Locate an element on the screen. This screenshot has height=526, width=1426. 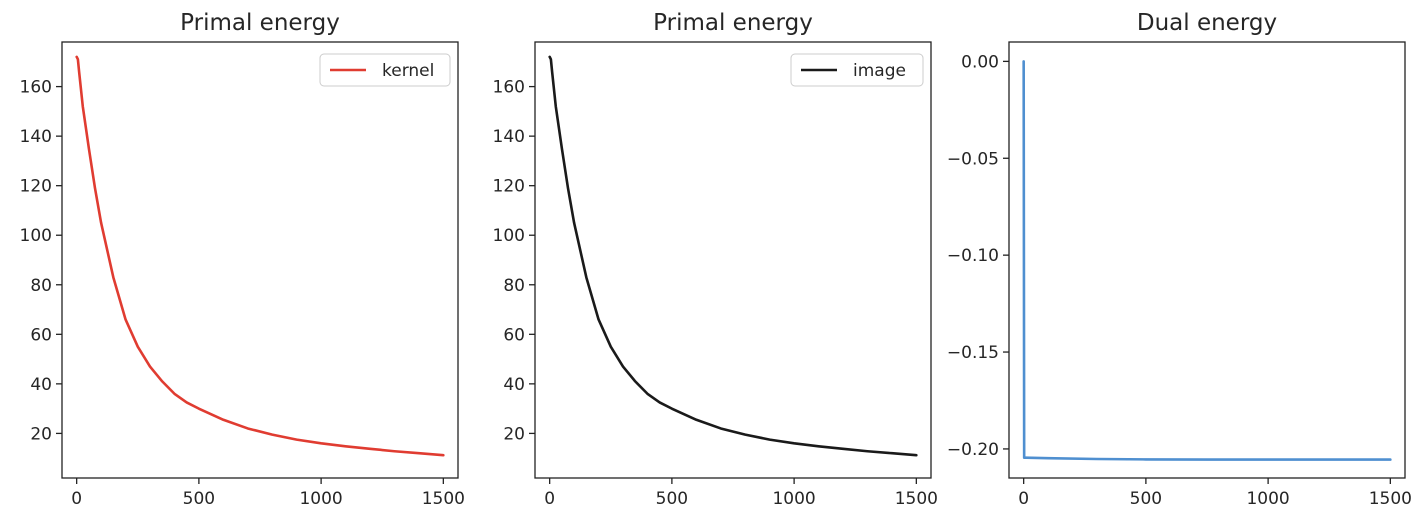
legend: image is located at coordinates (857, 70).